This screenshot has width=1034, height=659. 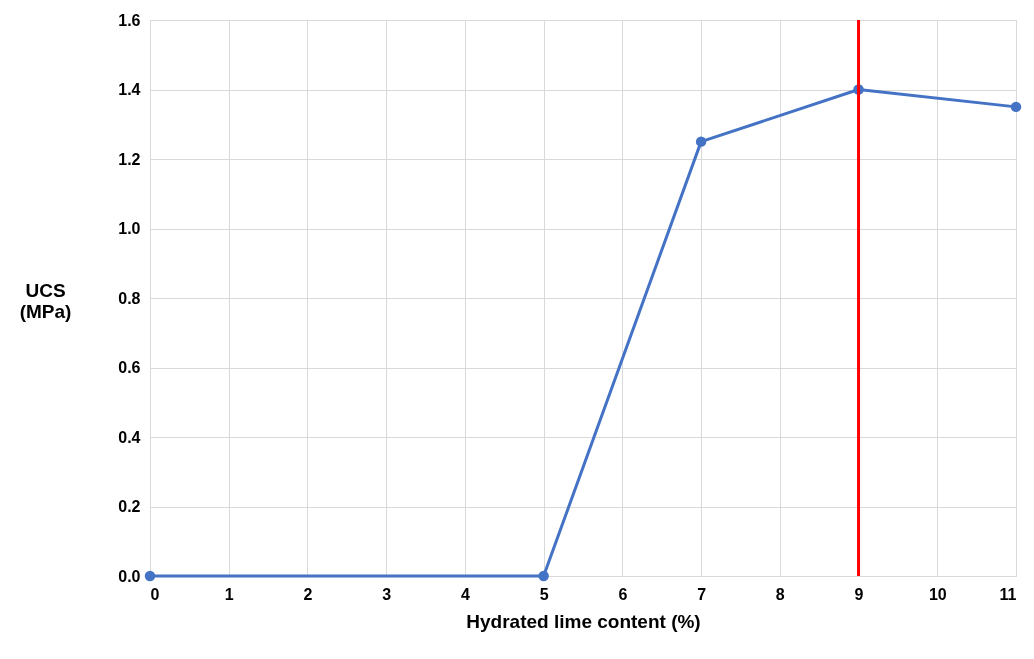 I want to click on y-tick-label: 0.4, so click(x=129, y=437).